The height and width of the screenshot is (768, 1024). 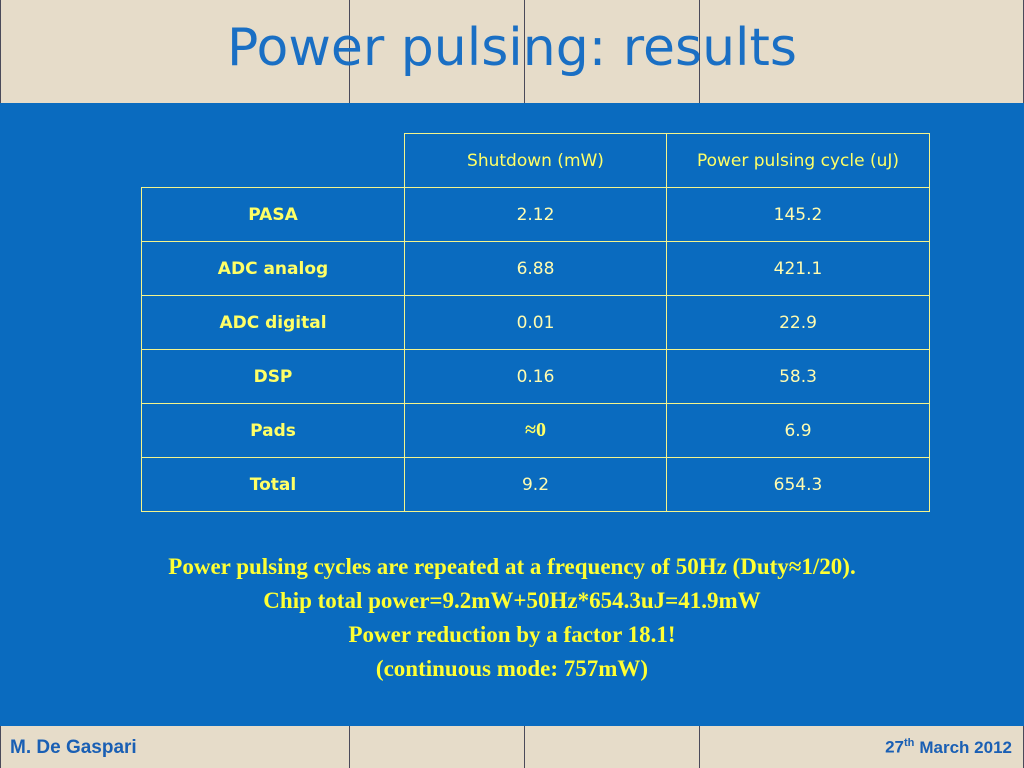 I want to click on corner-cell, so click(x=273, y=160).